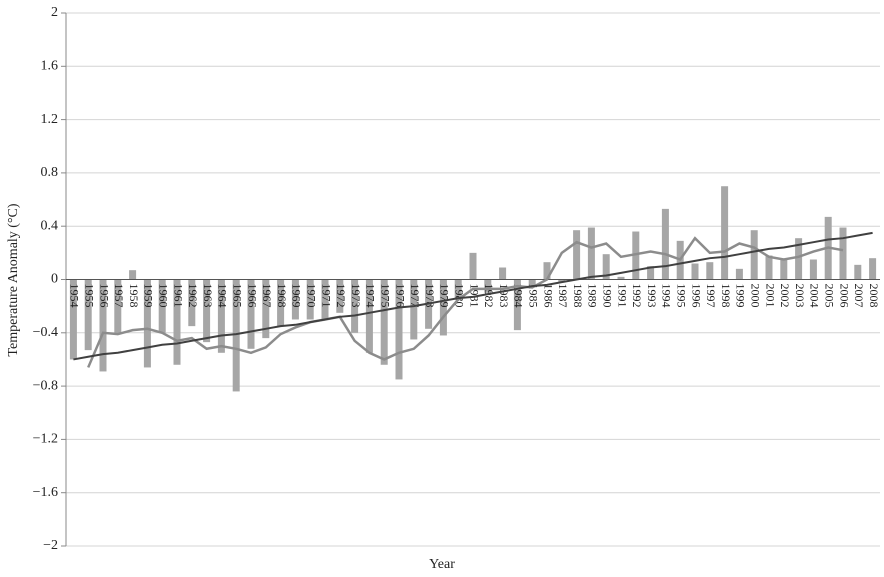 The width and height of the screenshot is (884, 577). What do you see at coordinates (859, 296) in the screenshot?
I see `x-tick-label: 2007` at bounding box center [859, 296].